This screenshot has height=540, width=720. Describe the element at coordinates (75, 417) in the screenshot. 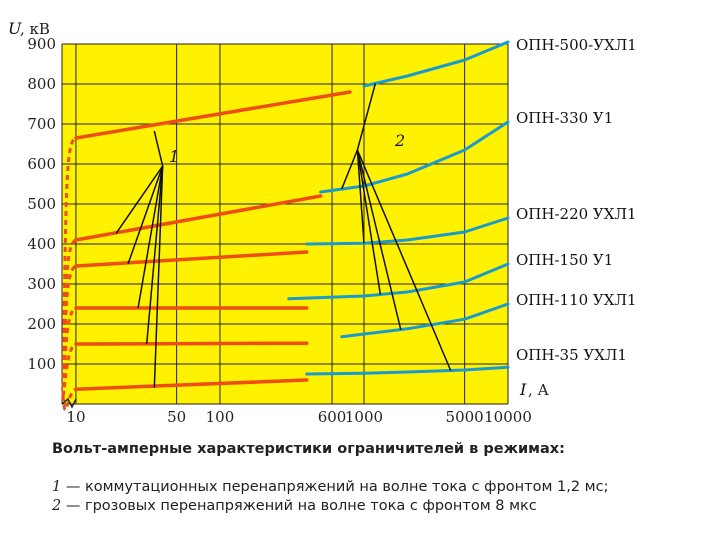

I see `x-tick-10: 10` at that location.